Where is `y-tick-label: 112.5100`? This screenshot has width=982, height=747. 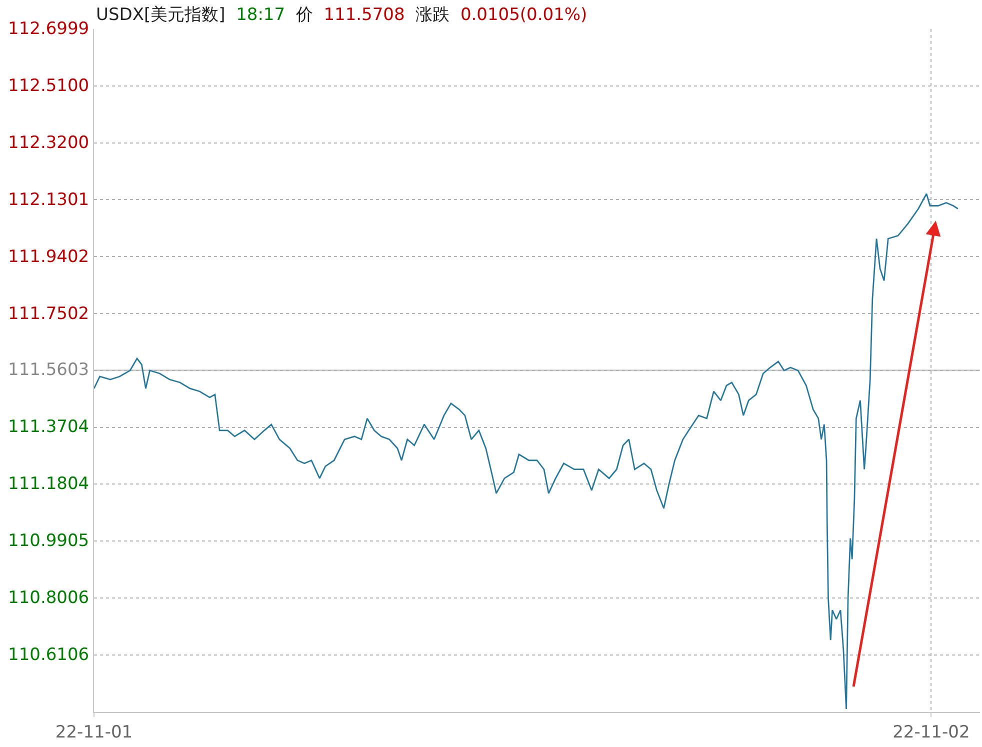
y-tick-label: 112.5100 is located at coordinates (49, 86).